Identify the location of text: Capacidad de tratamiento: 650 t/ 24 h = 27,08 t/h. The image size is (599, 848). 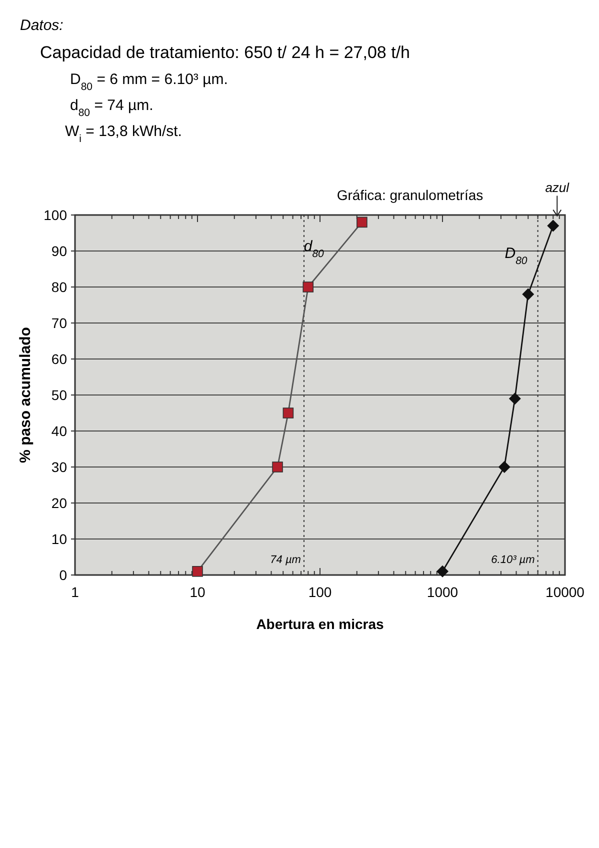
(225, 52).